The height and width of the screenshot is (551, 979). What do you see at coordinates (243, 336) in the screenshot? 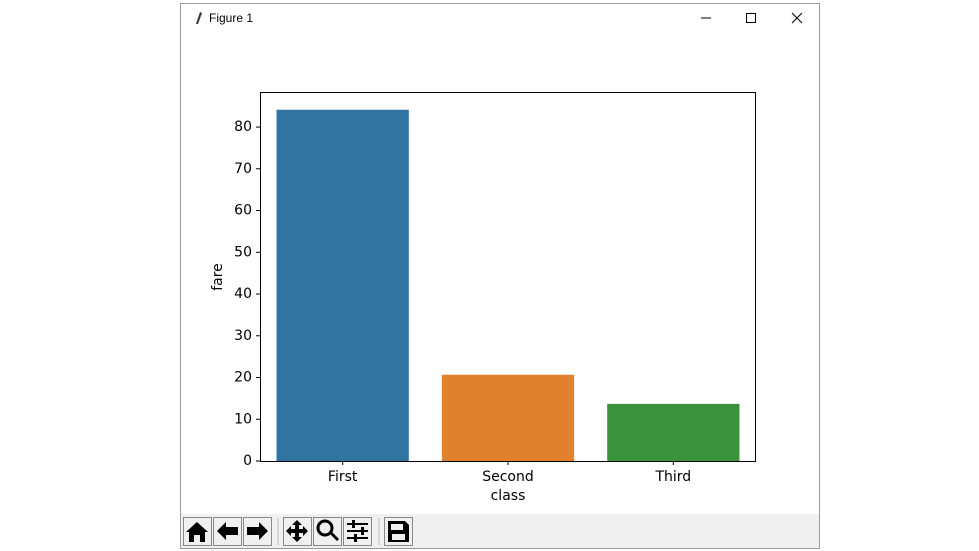
I see `y-tick-label: 30` at bounding box center [243, 336].